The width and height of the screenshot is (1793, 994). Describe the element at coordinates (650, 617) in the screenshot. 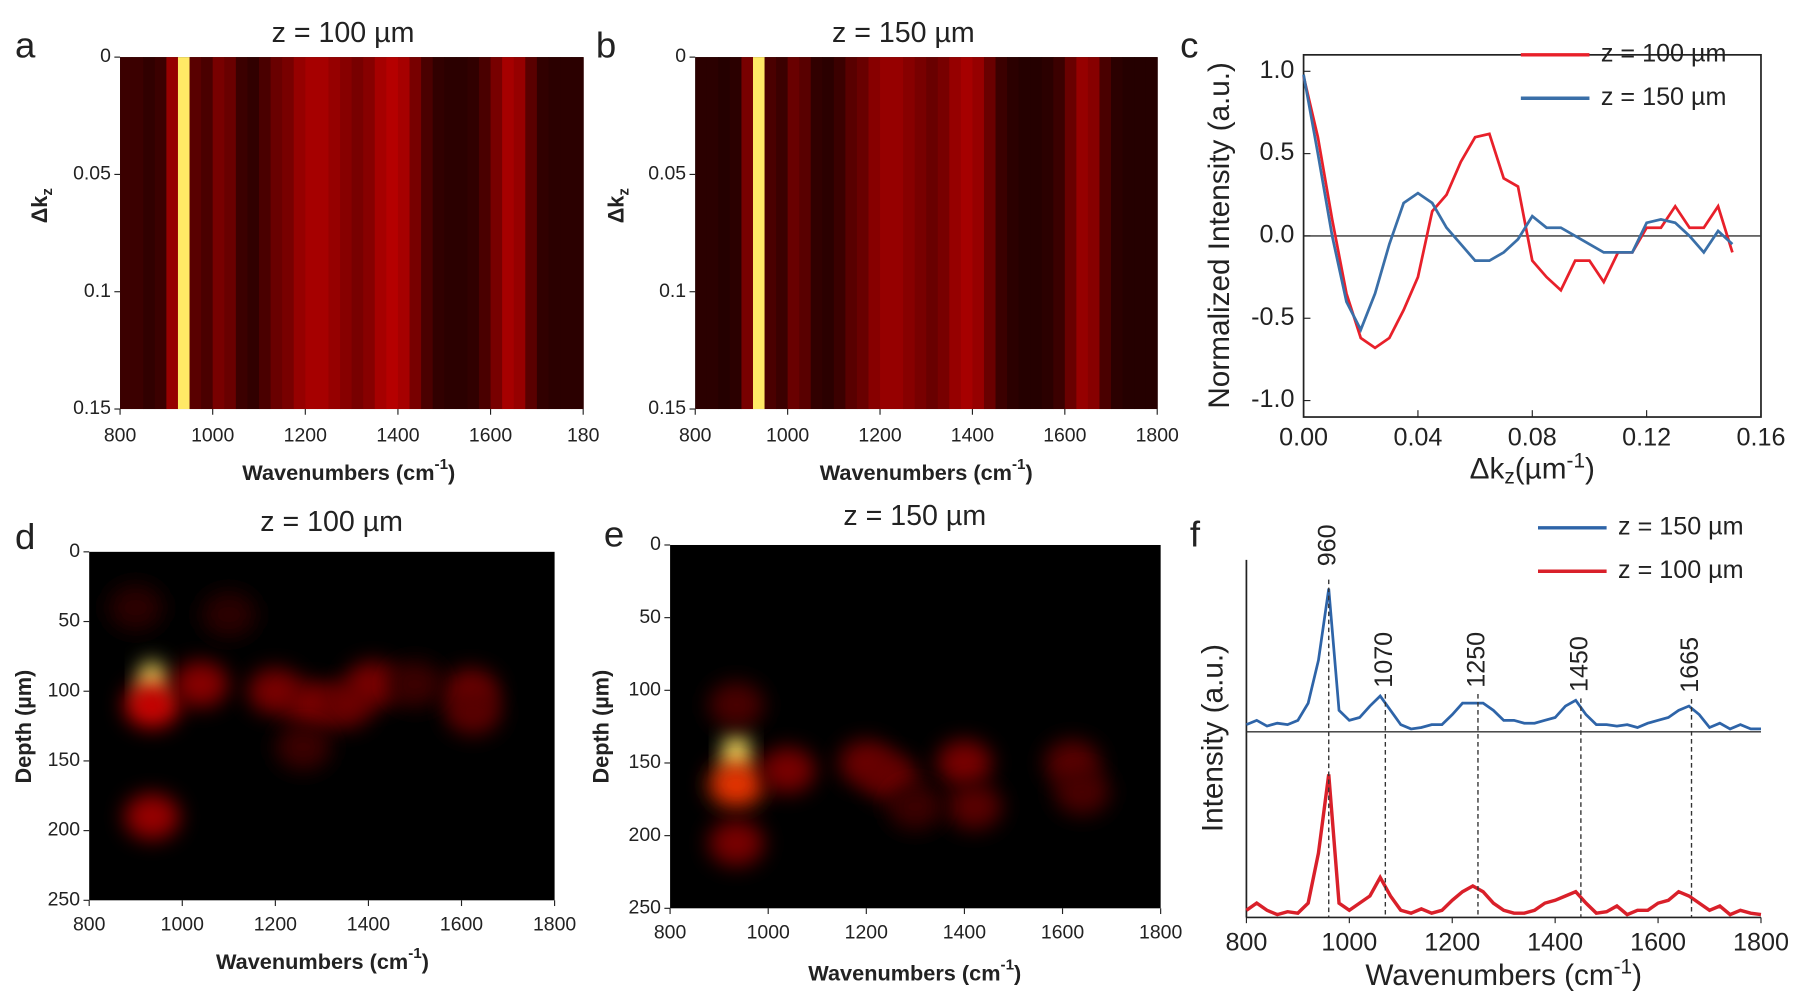

I see `y-tick-label: 50` at that location.